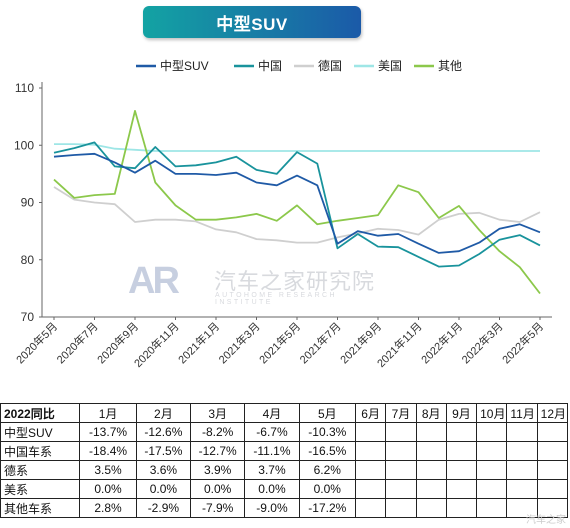 This screenshot has height=528, width=570. I want to click on corner-watermark: 汽车之家, so click(546, 520).